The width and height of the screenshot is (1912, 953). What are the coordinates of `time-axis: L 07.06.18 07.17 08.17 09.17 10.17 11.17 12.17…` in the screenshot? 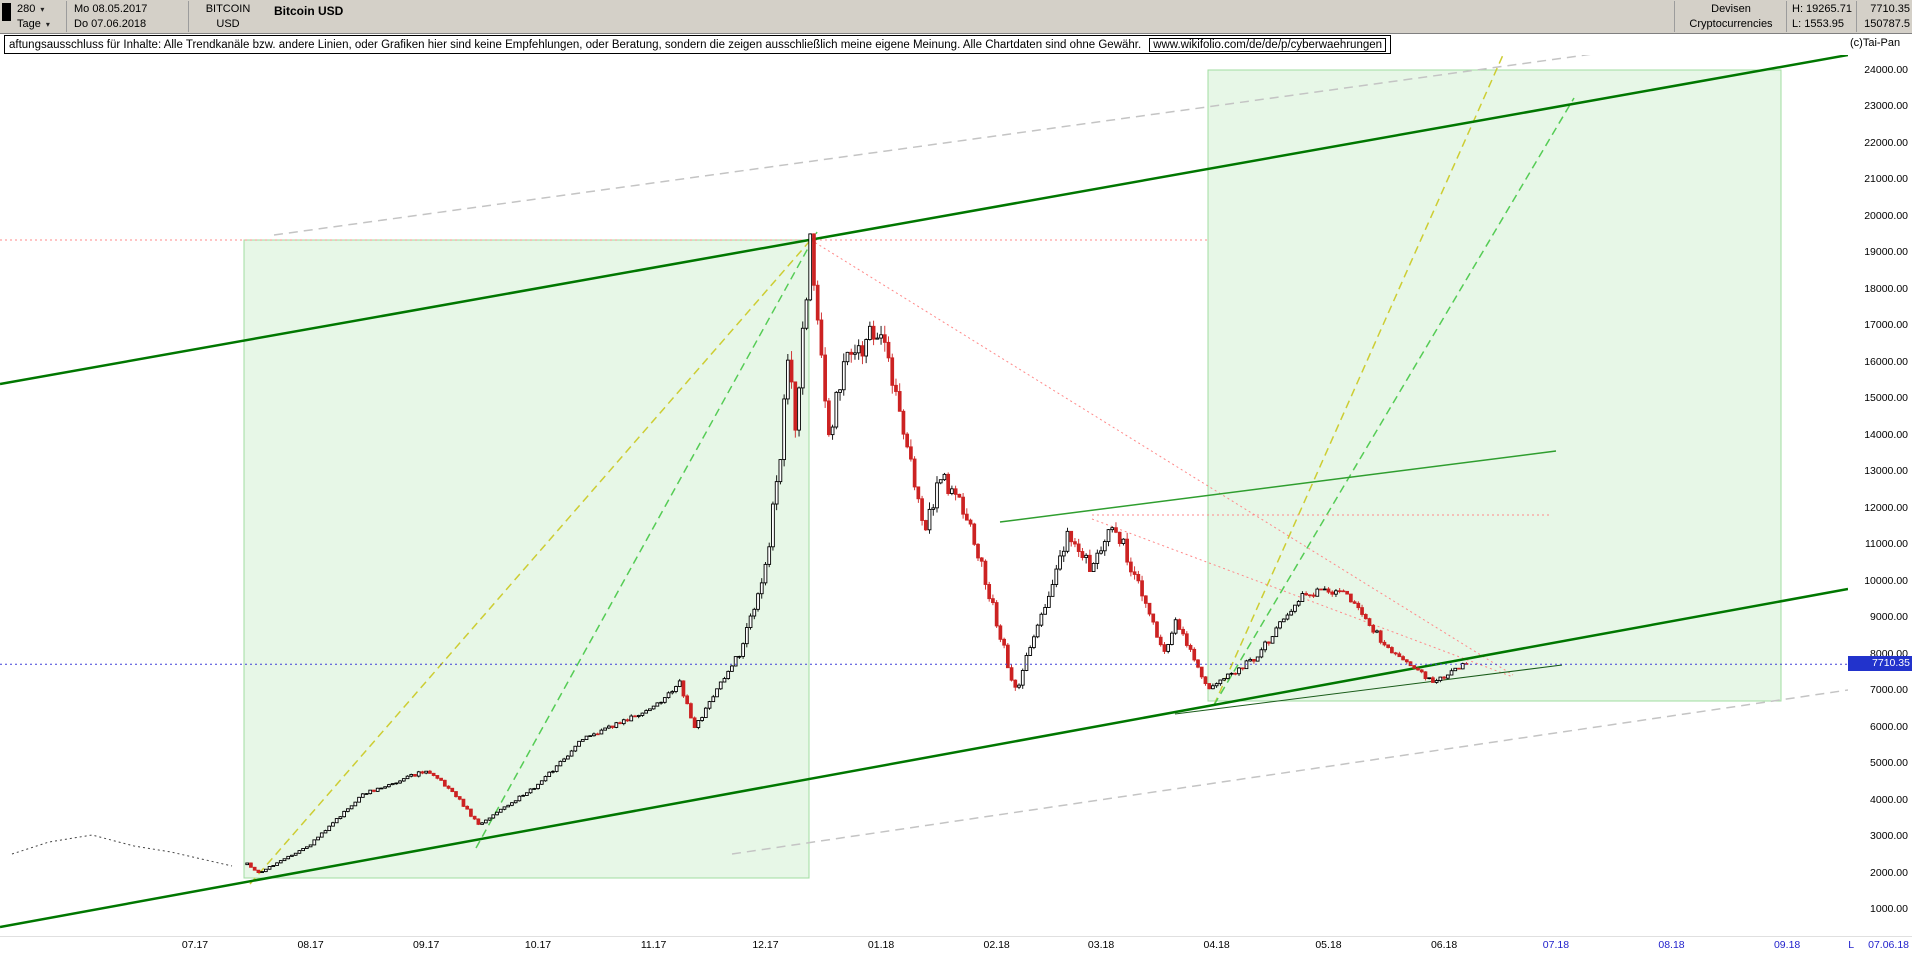 It's located at (956, 944).